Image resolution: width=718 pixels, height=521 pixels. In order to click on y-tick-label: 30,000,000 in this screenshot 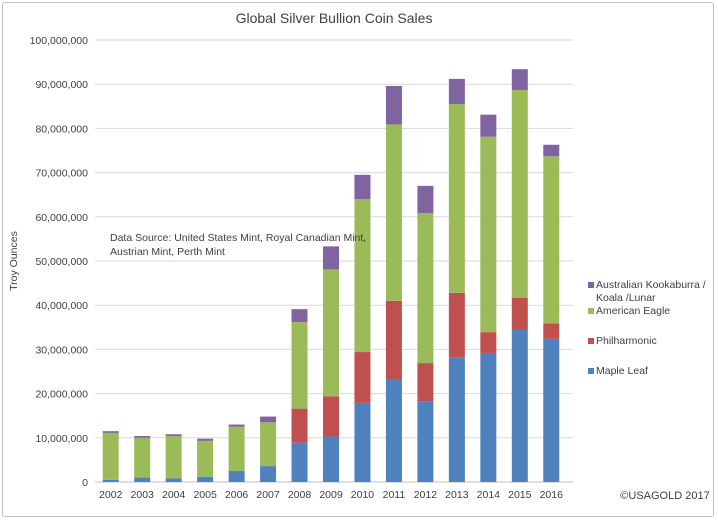, I will do `click(61, 350)`.